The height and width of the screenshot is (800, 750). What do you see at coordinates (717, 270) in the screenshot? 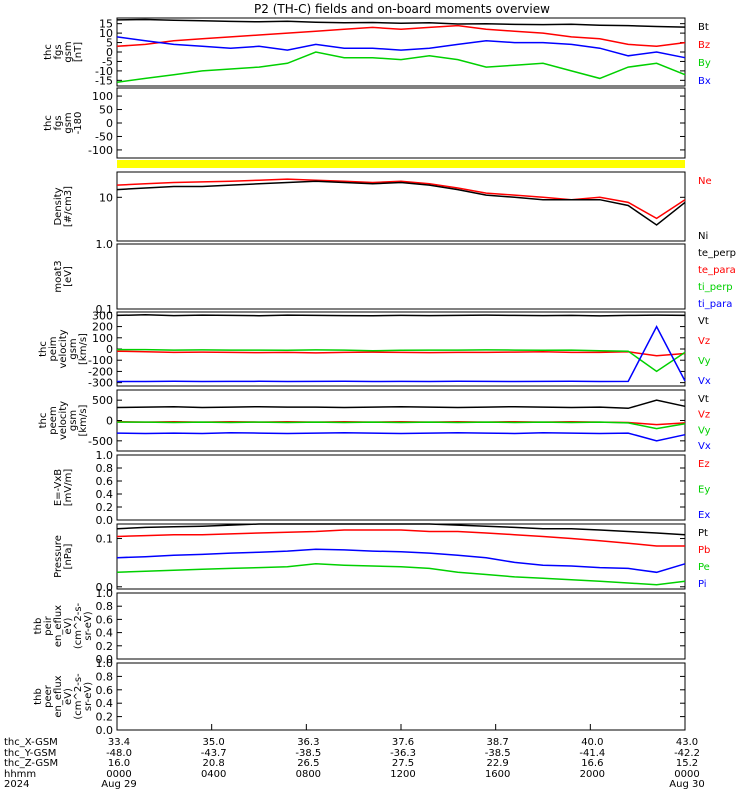
I see `legend-label-te_para: te_para` at bounding box center [717, 270].